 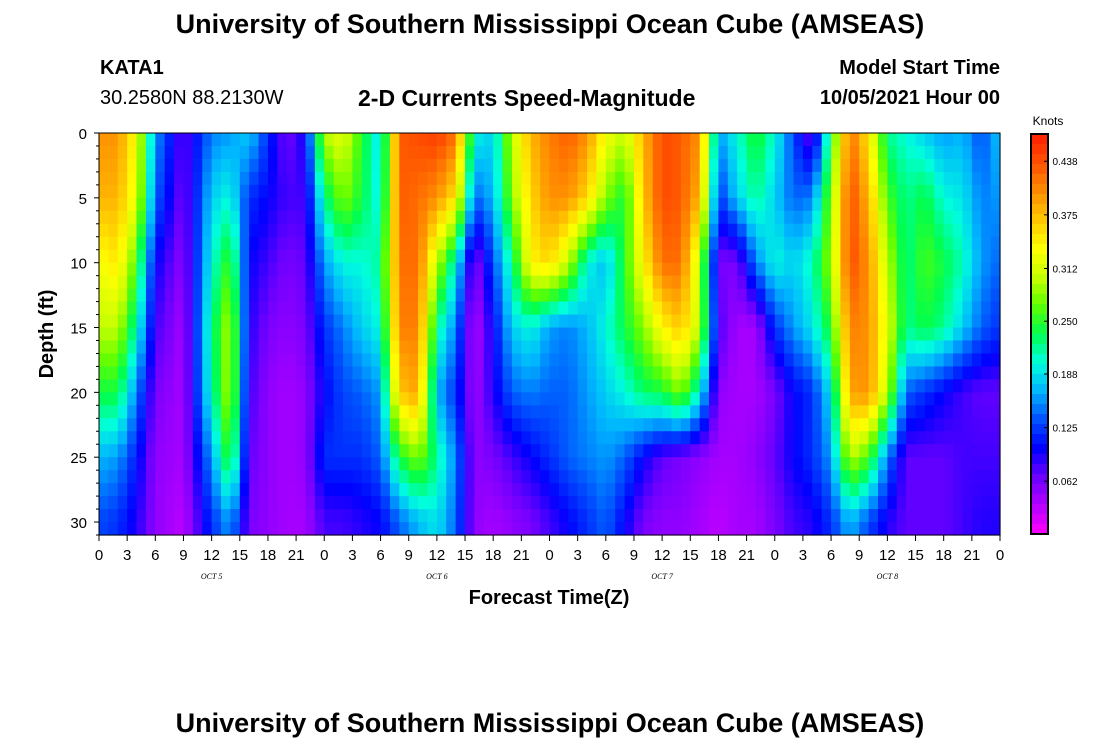 I want to click on x-tick-label: 15, so click(x=915, y=555).